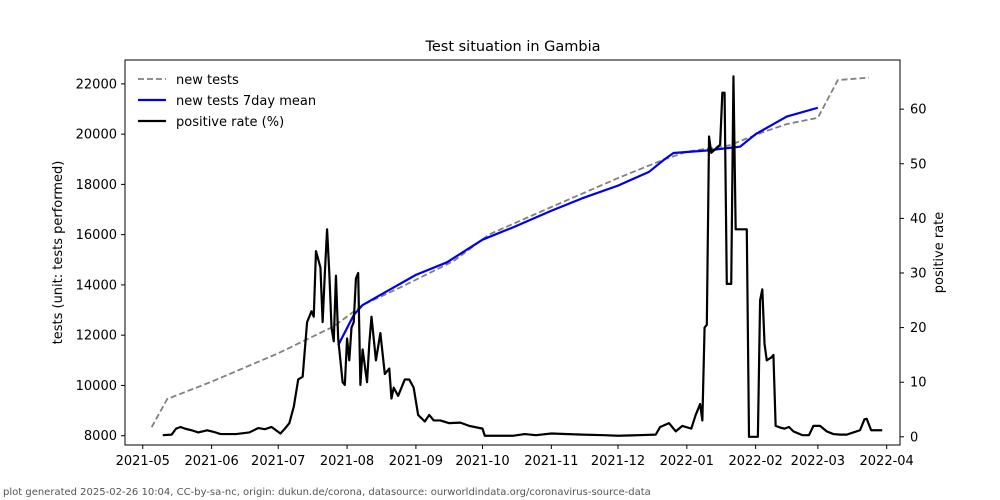 The width and height of the screenshot is (1000, 500). What do you see at coordinates (100, 436) in the screenshot?
I see `y-left-tick-label: 8000` at bounding box center [100, 436].